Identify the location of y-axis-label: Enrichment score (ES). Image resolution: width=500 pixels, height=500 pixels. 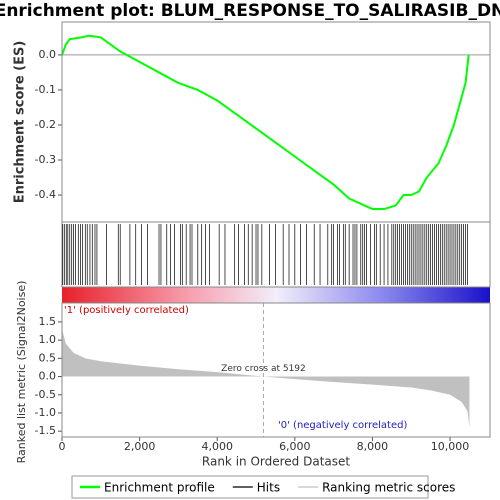
(20, 122).